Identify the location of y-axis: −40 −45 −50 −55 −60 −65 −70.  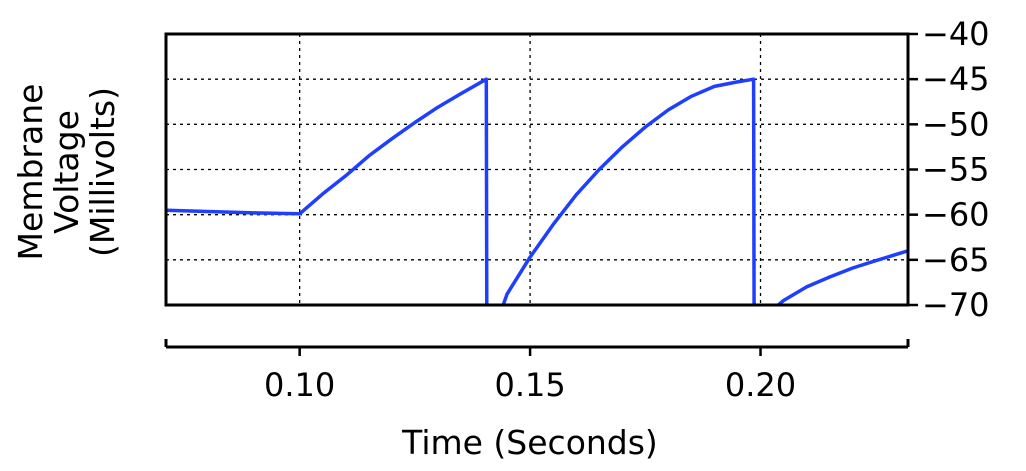
(949, 169).